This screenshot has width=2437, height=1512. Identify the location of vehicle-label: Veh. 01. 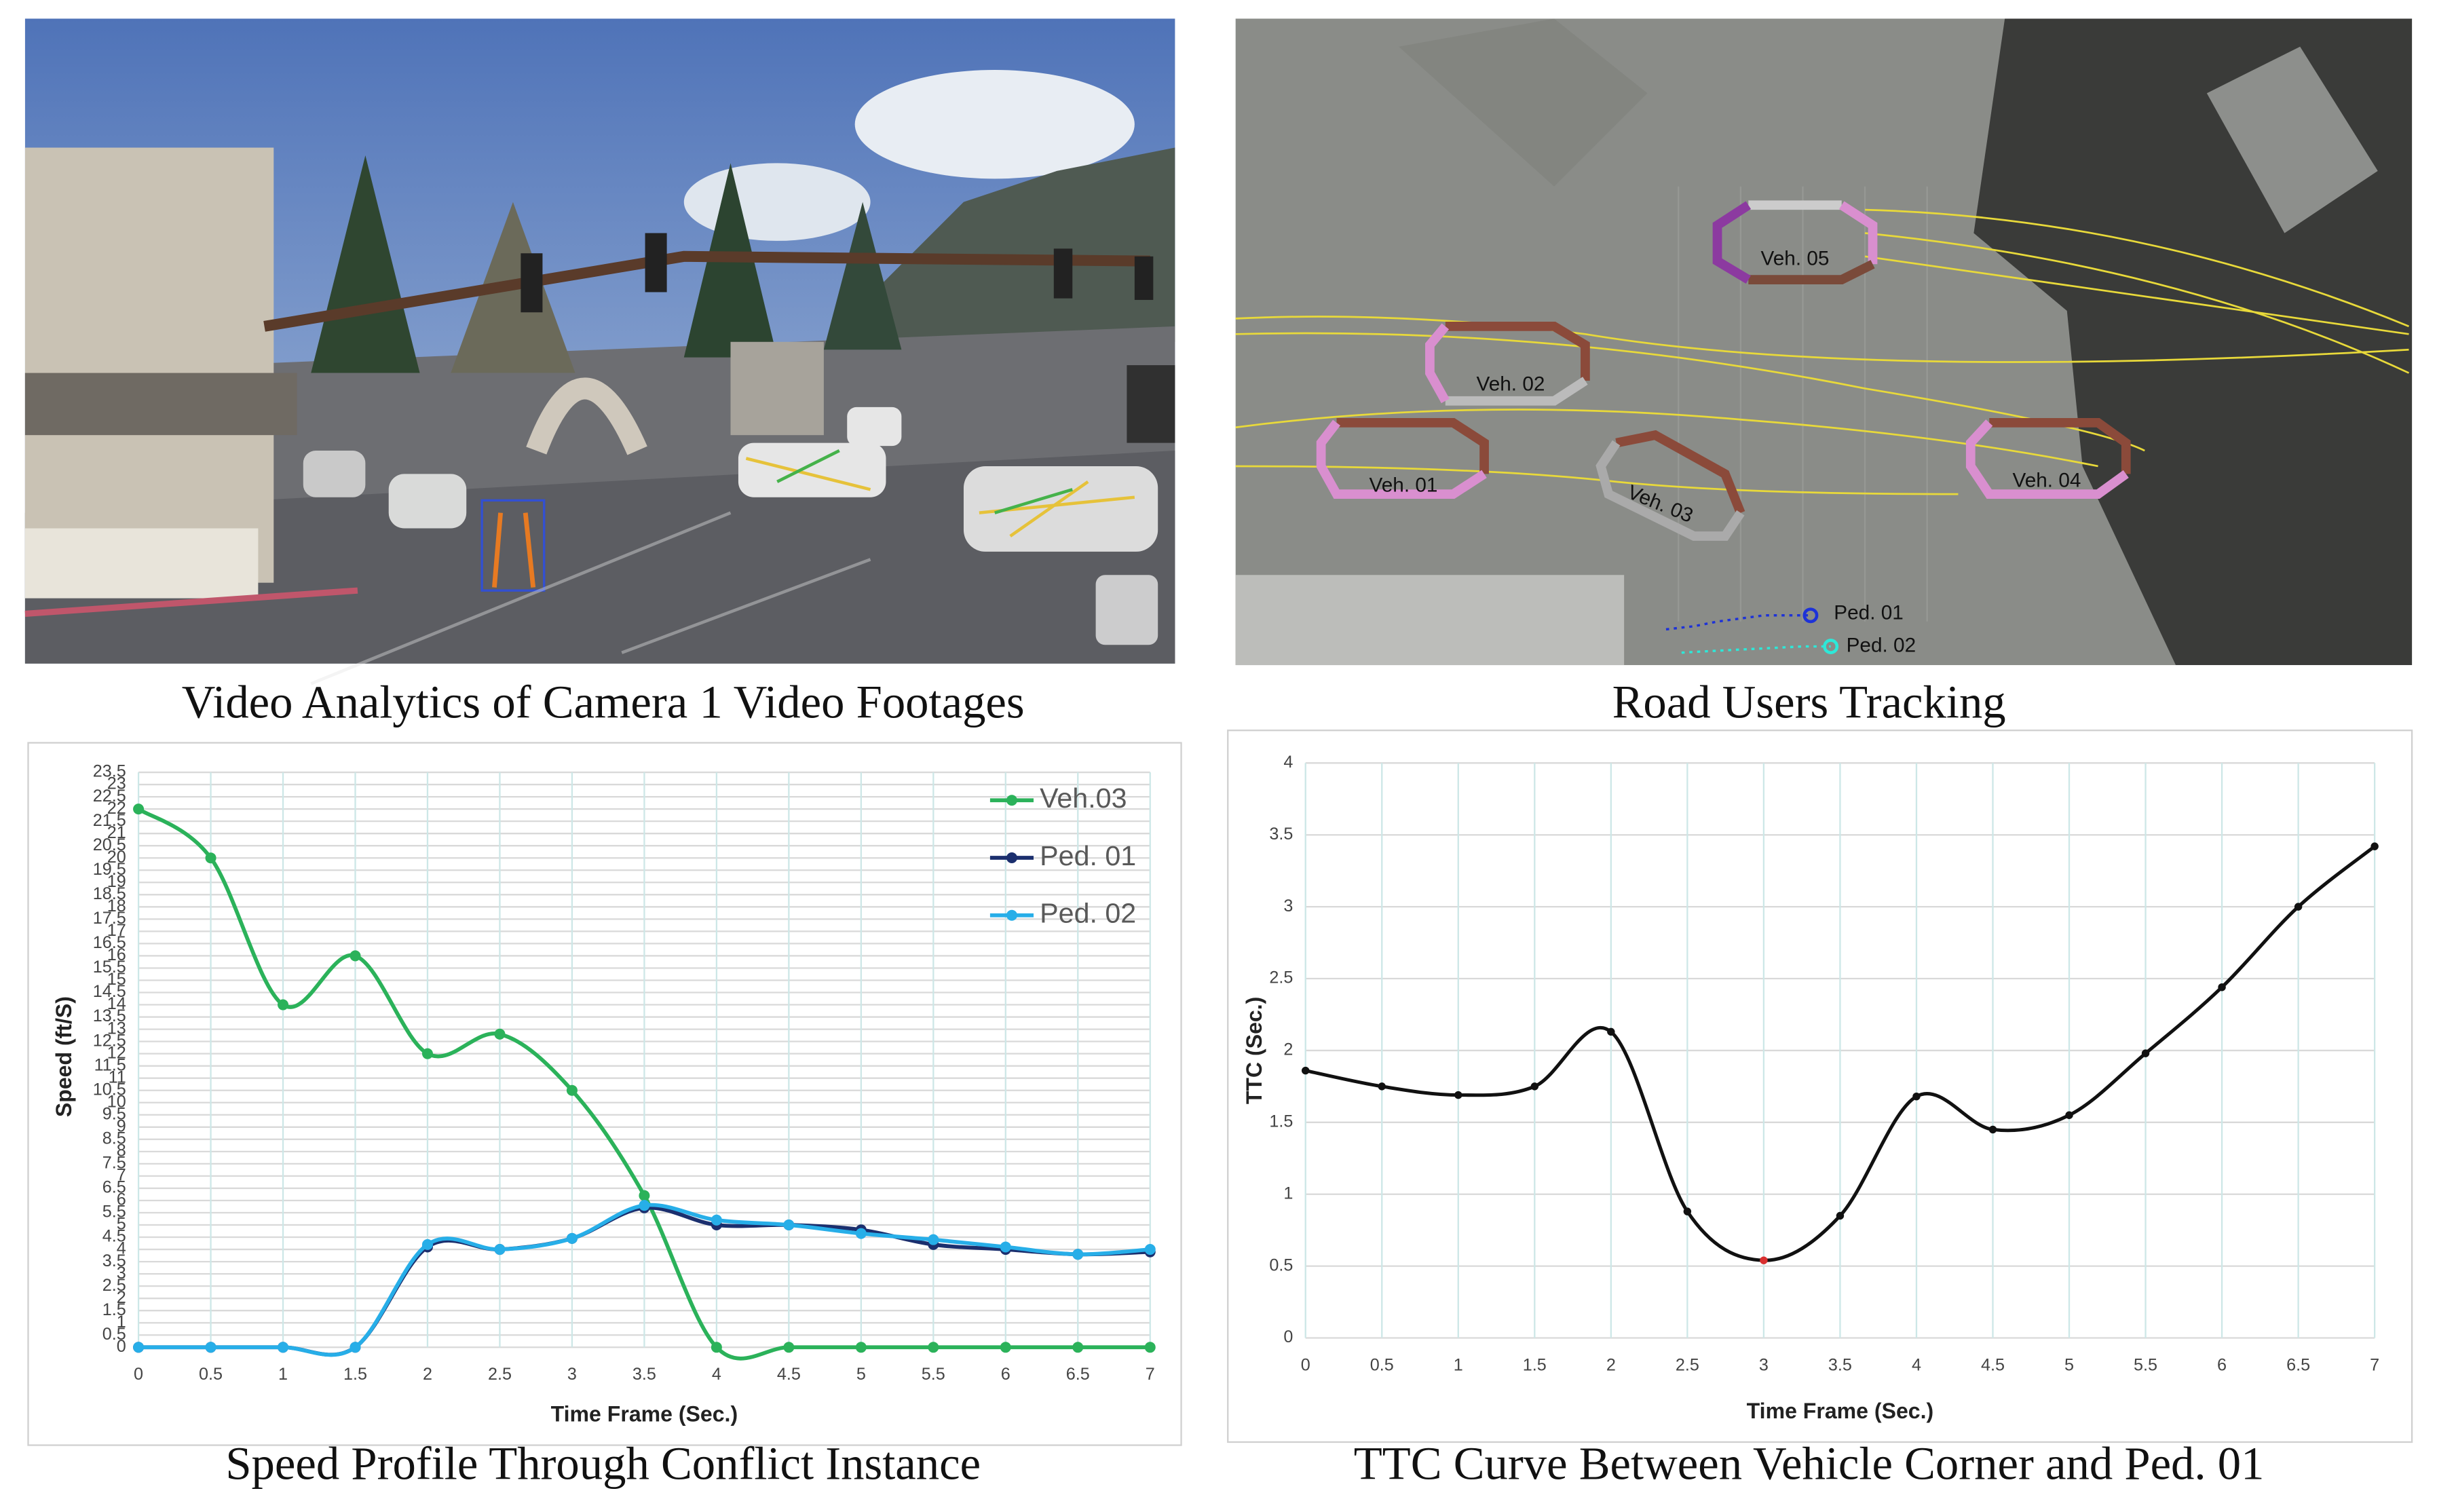
(1404, 485).